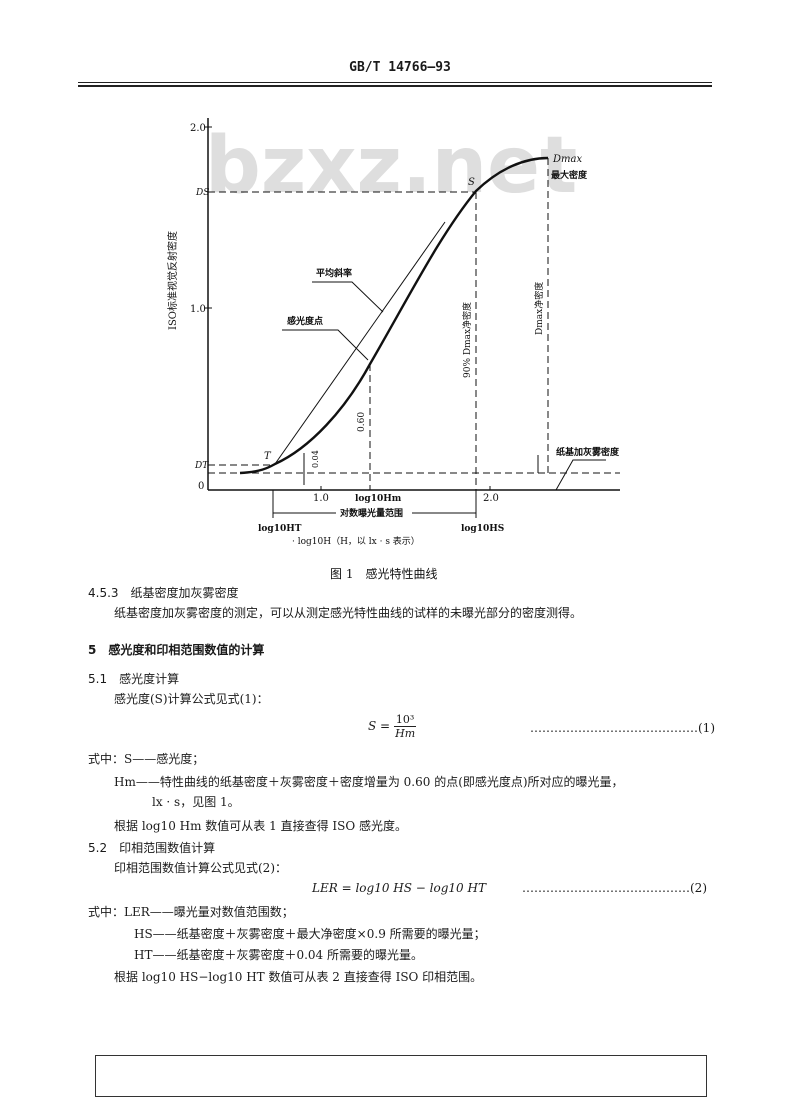  Describe the element at coordinates (198, 309) in the screenshot. I see `y-tick-label-1: 1.0` at that location.